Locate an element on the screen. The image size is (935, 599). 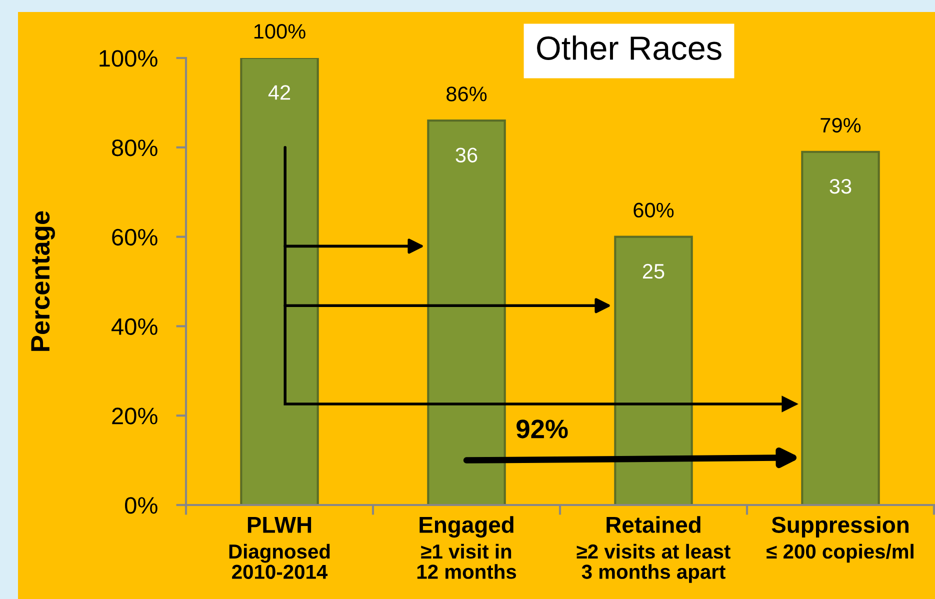
chart-title: Other Races is located at coordinates (629, 47).